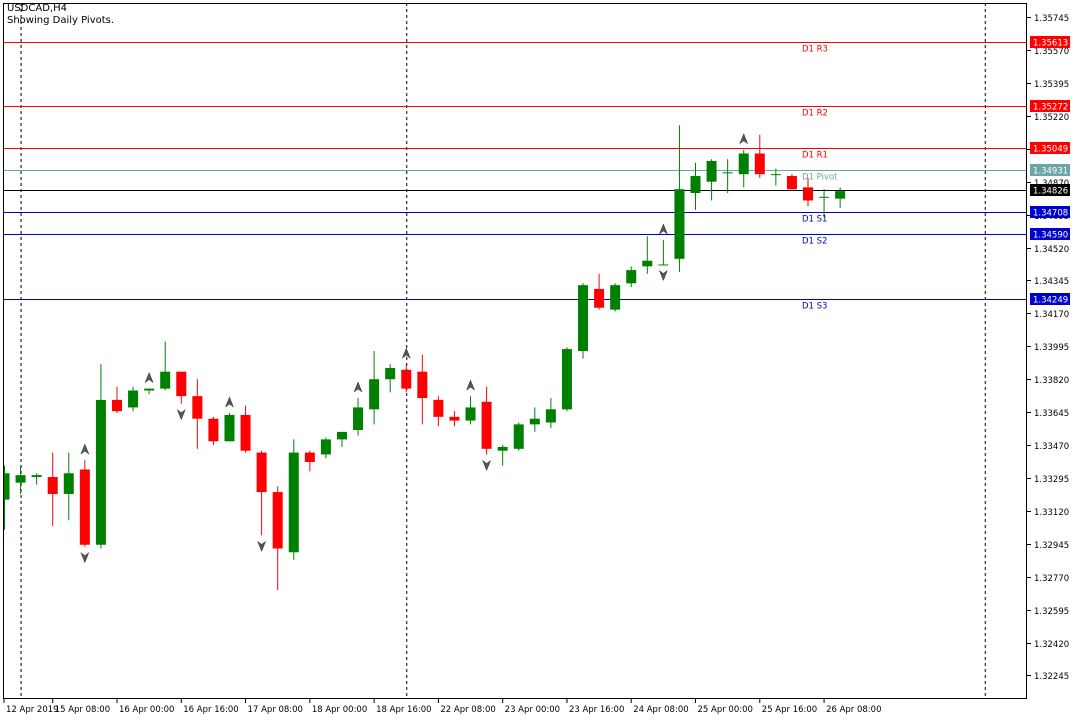 Image resolution: width=1080 pixels, height=720 pixels. I want to click on y-axis-tick-label: 1.35570, so click(1051, 52).